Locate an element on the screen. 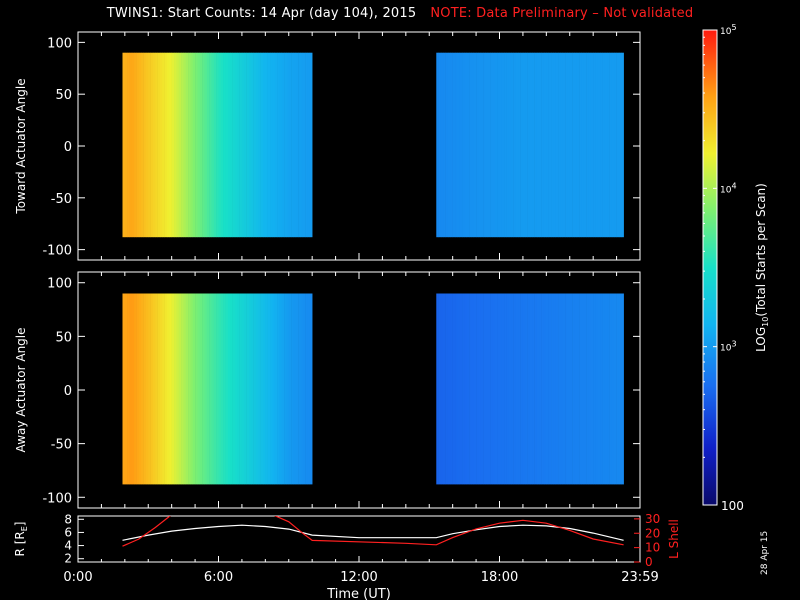 This screenshot has height=600, width=800. colorbar-tick-mantissa: 10 is located at coordinates (726, 190).